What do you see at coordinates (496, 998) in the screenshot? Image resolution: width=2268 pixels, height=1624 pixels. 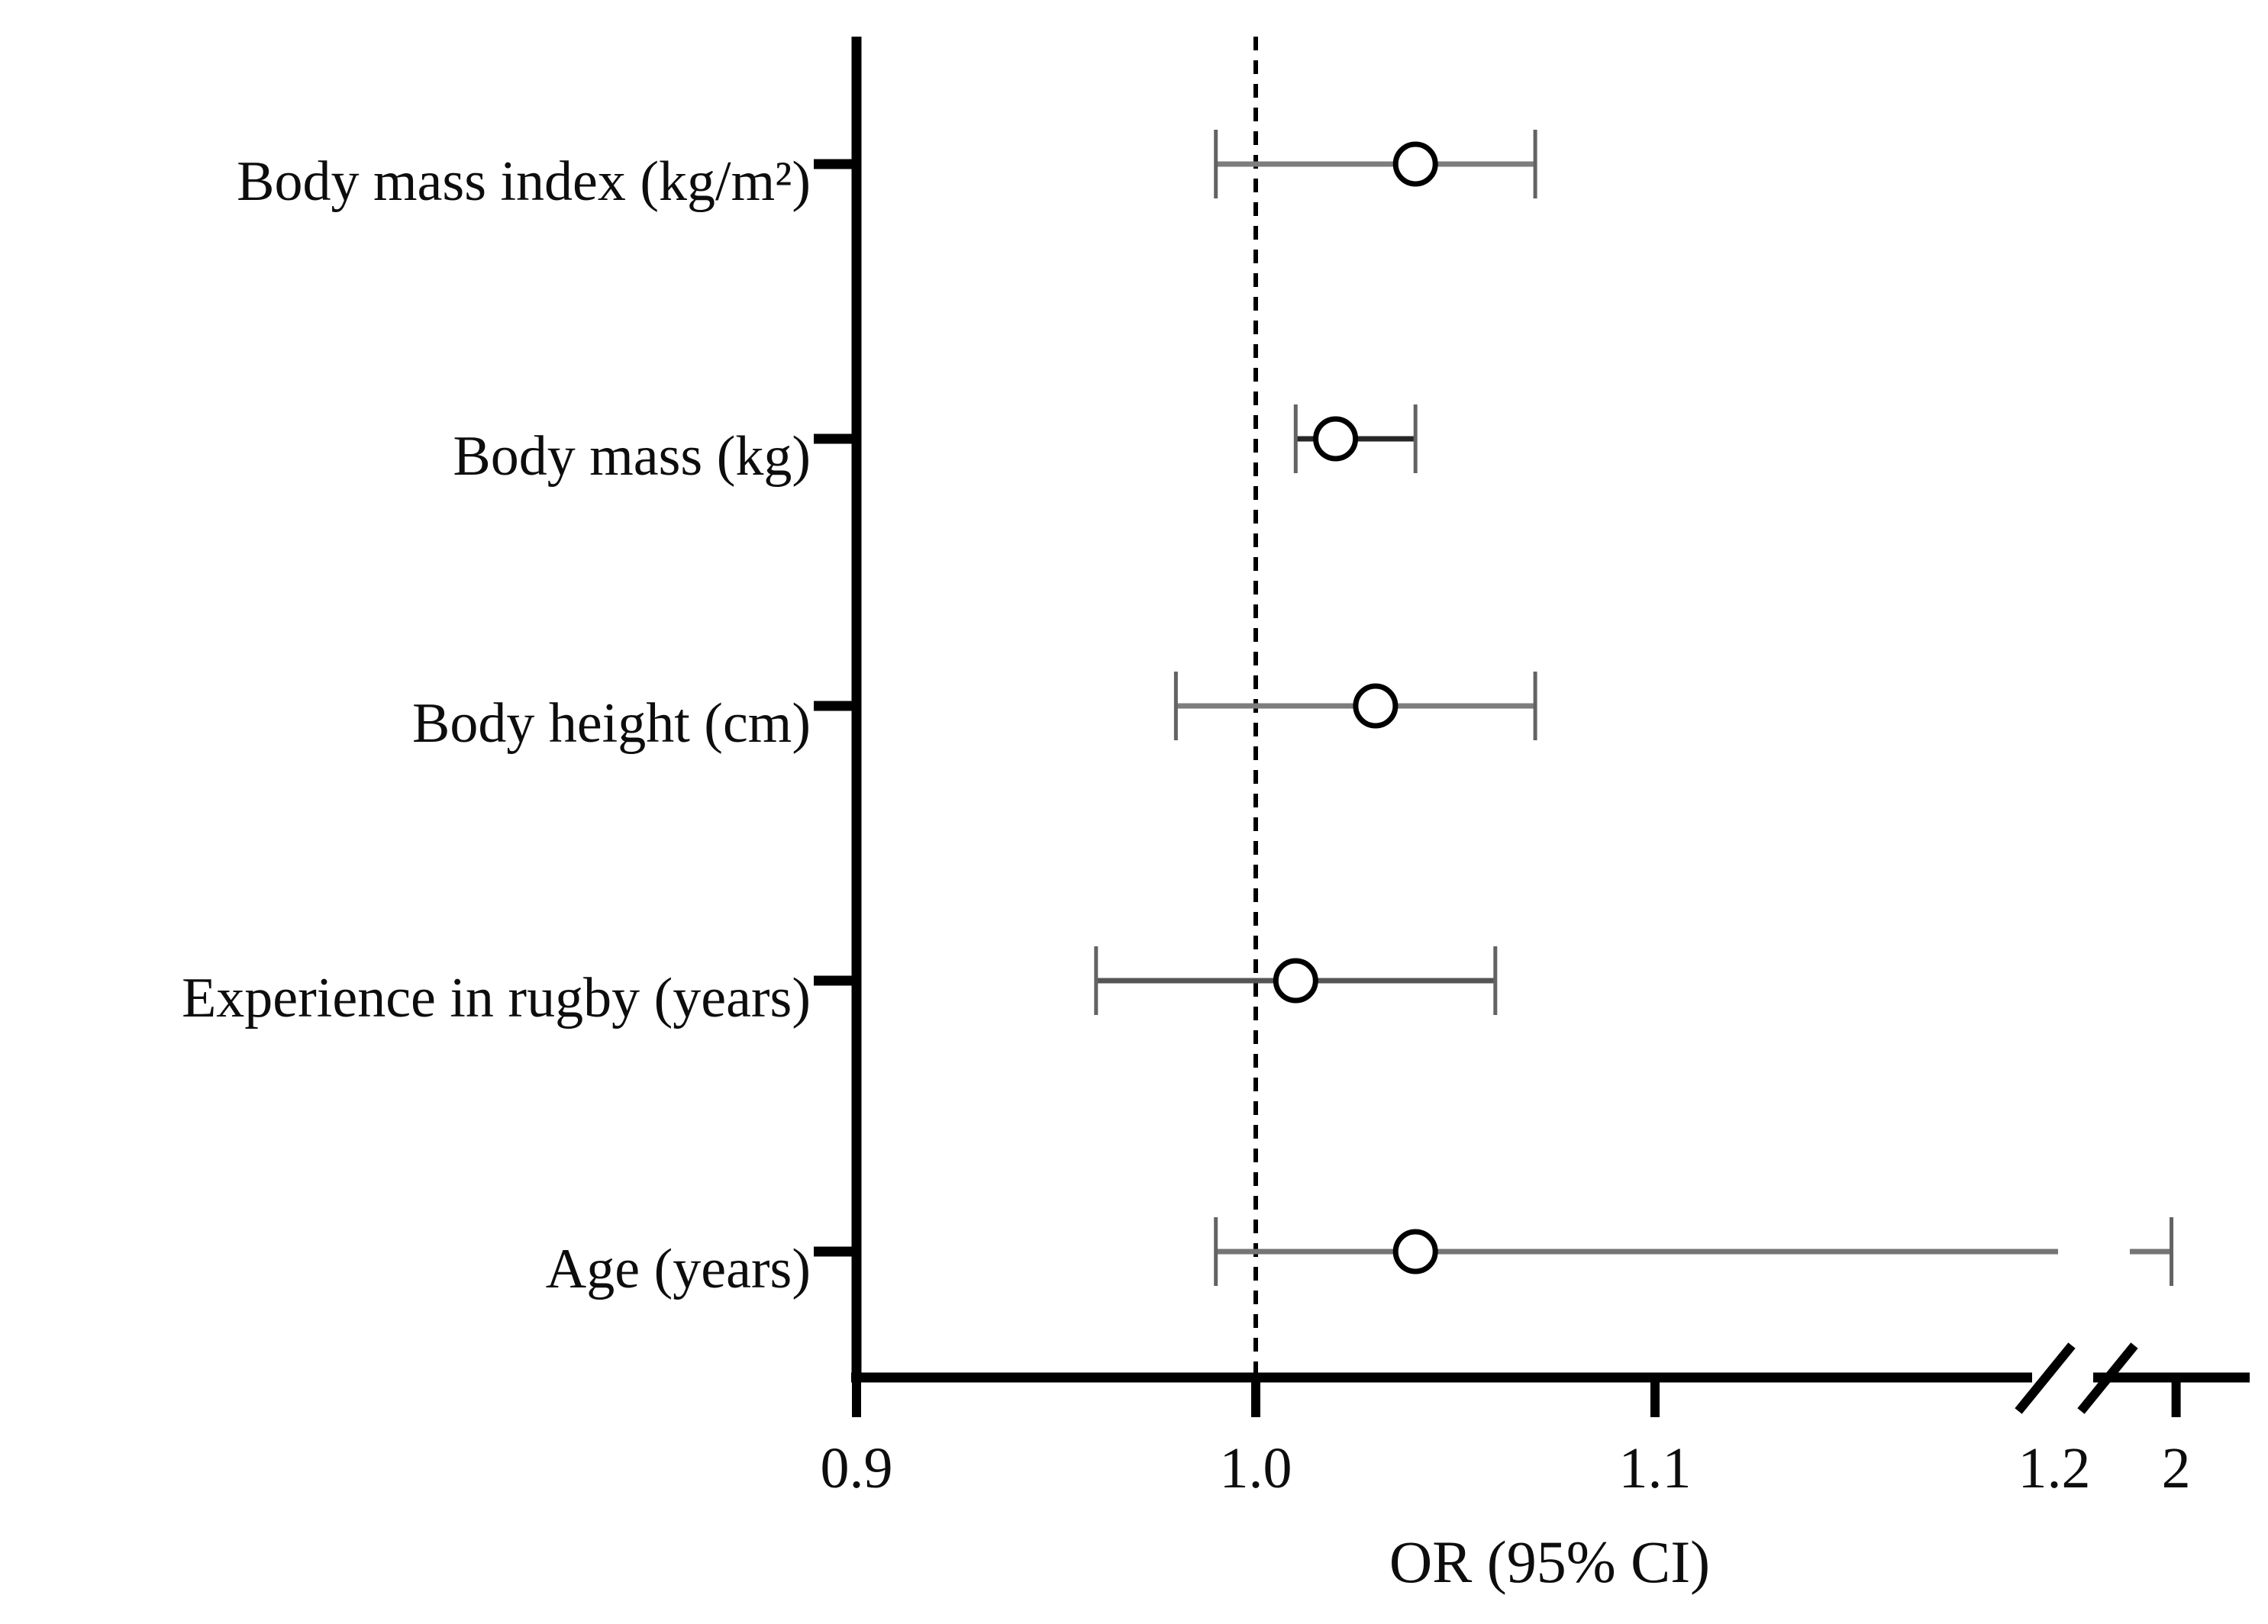 I see `category-label: Experience in rugby (years)` at bounding box center [496, 998].